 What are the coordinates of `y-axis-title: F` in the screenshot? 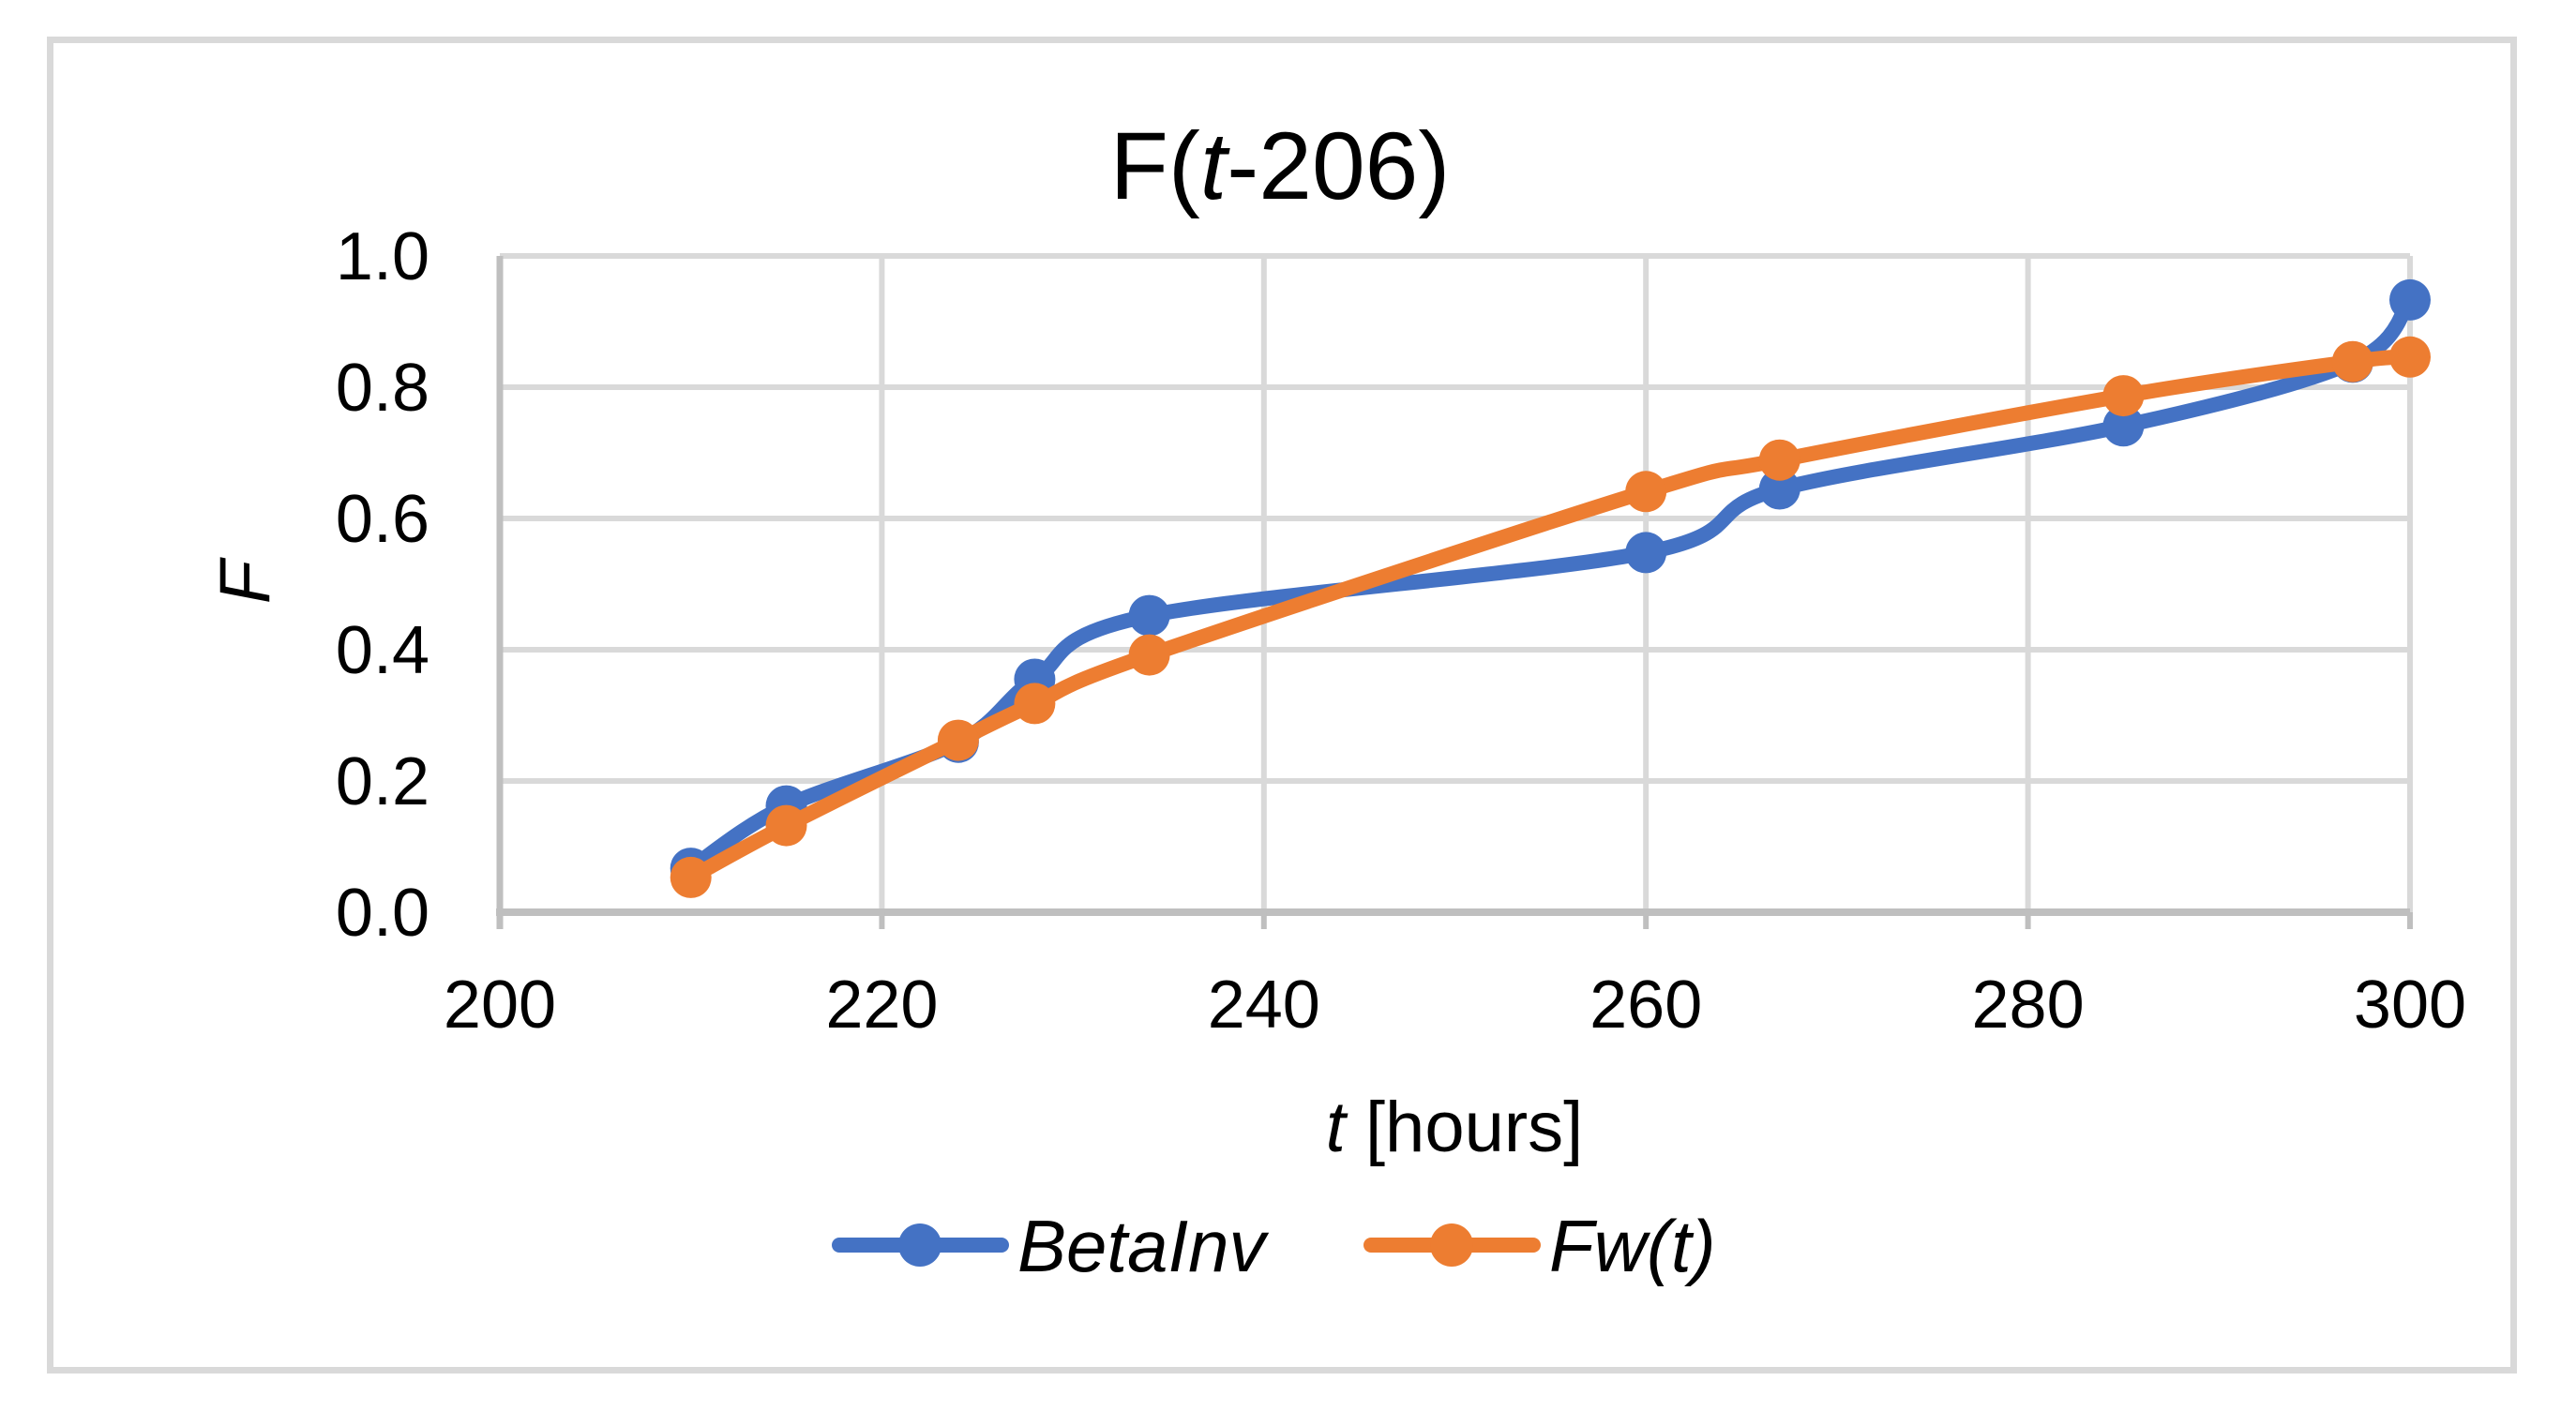 It's located at (245, 580).